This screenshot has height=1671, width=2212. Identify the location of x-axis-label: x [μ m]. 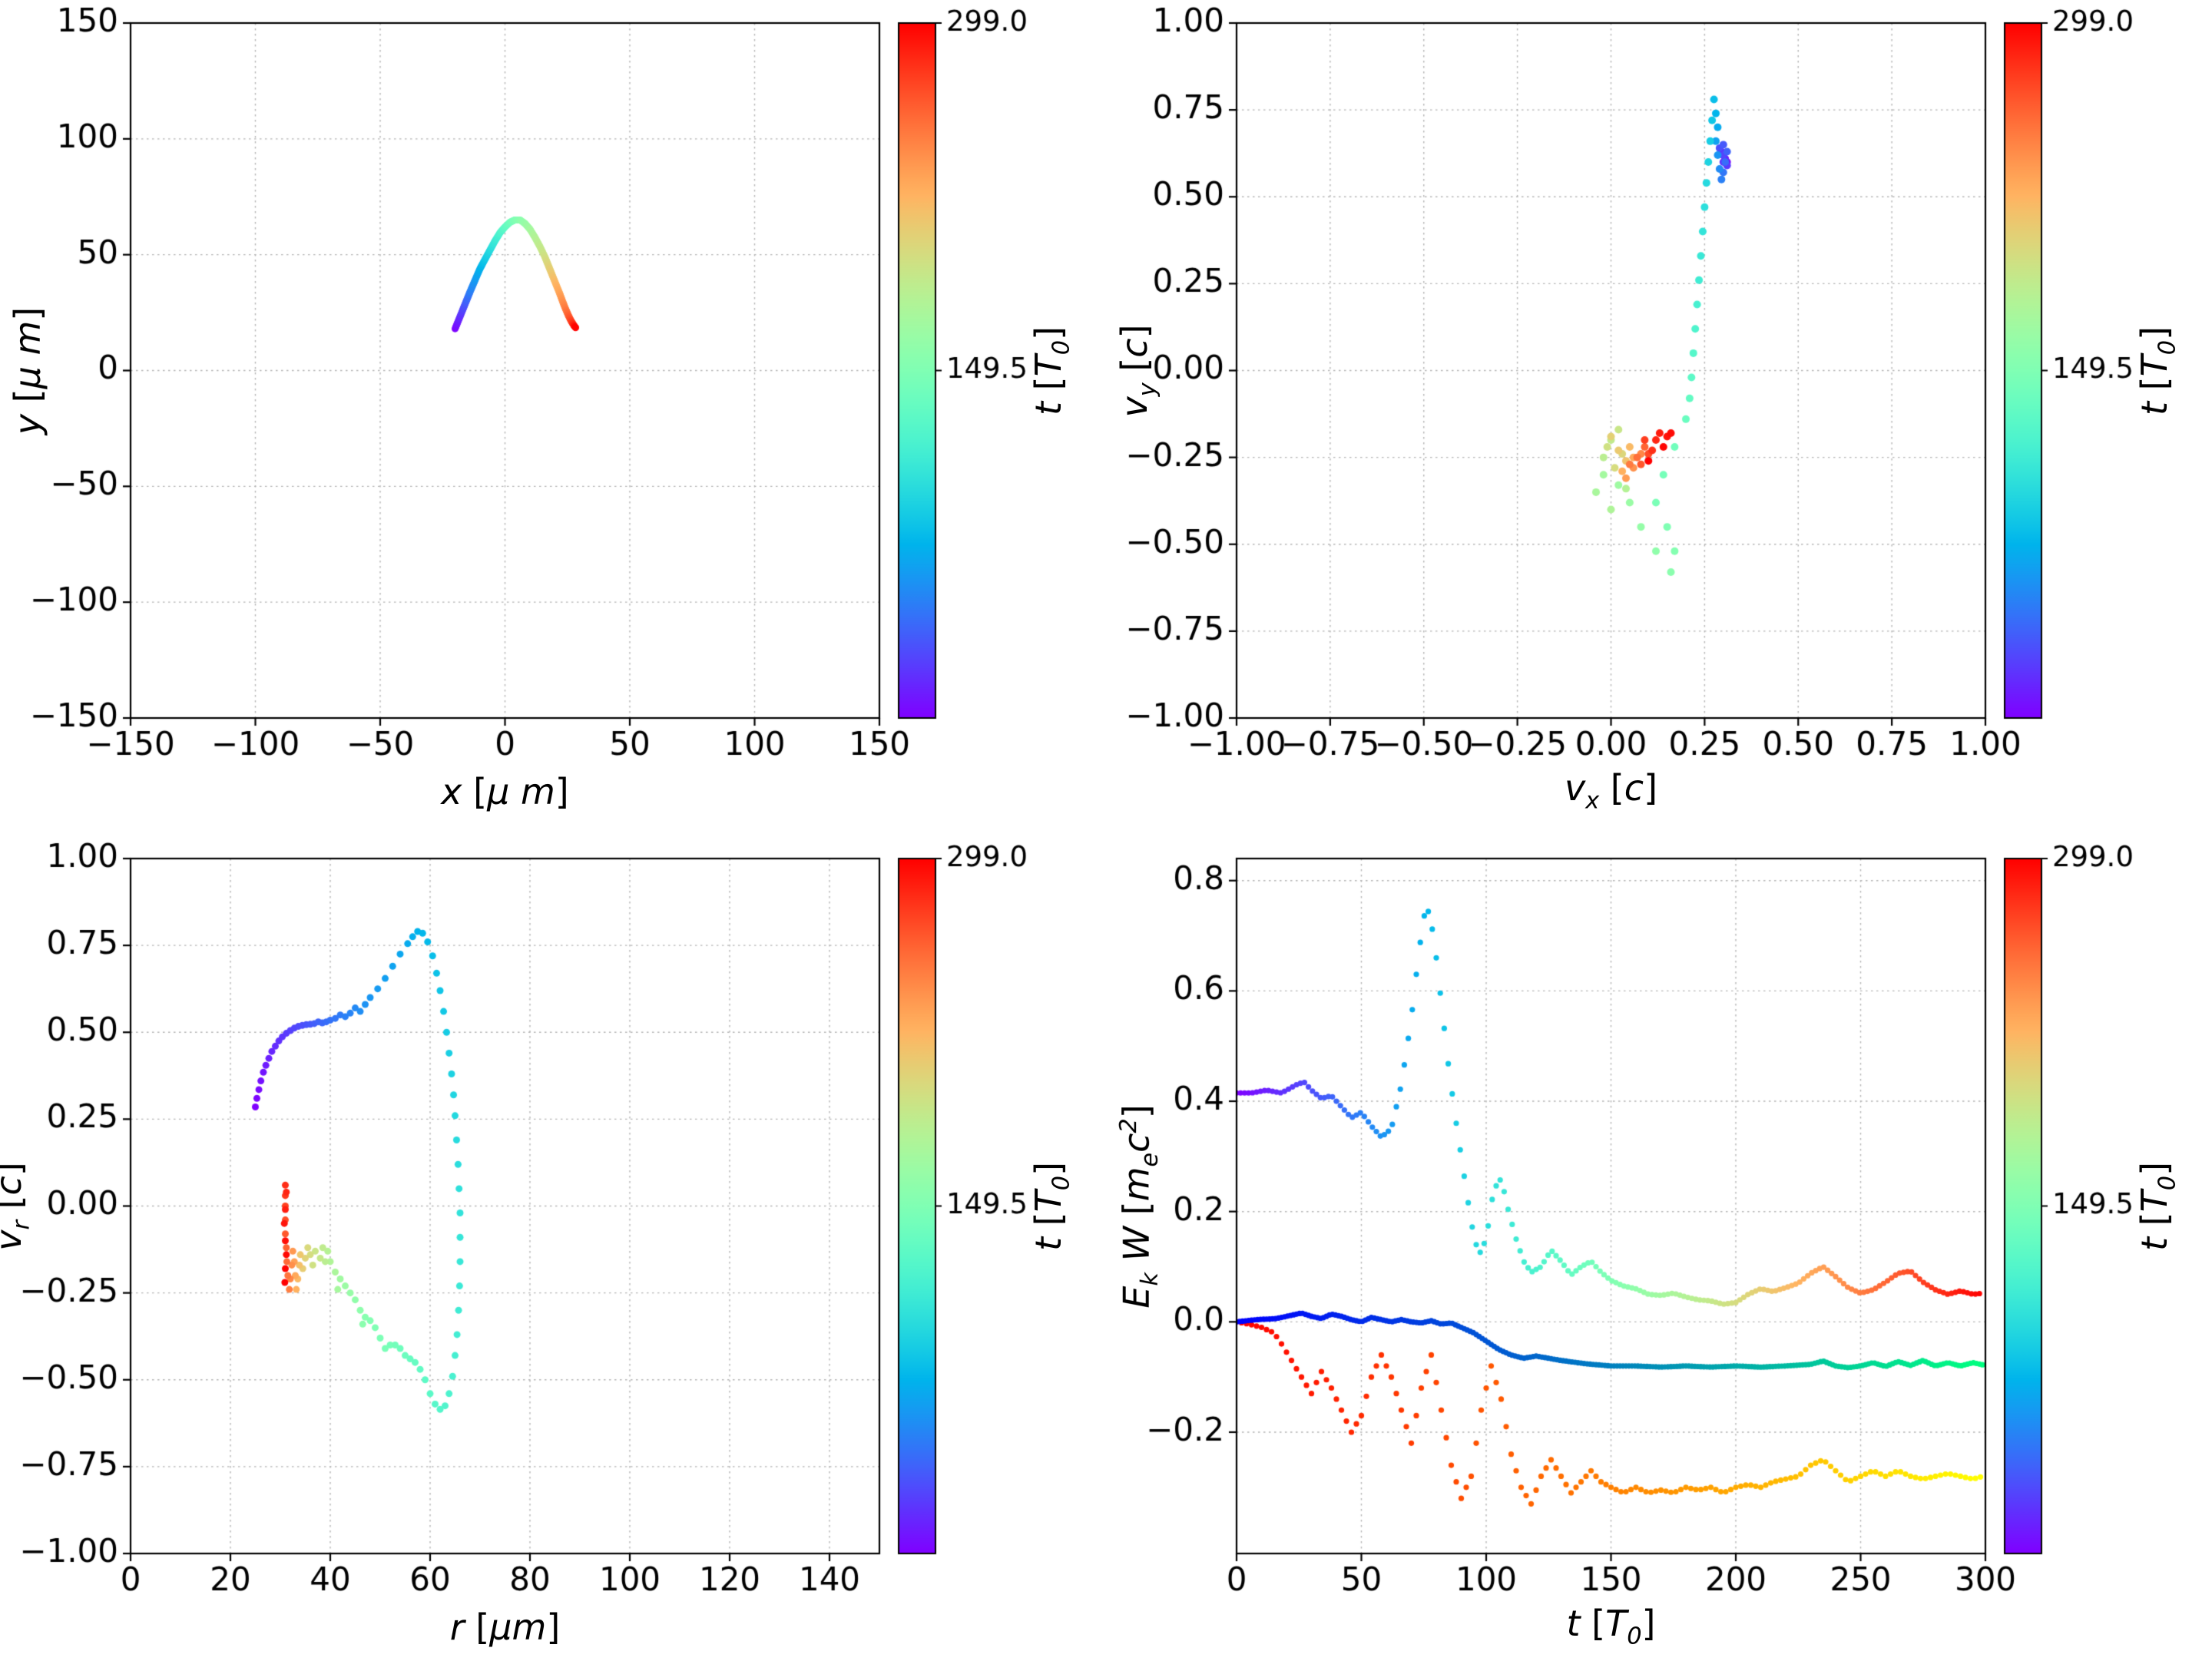
(505, 791).